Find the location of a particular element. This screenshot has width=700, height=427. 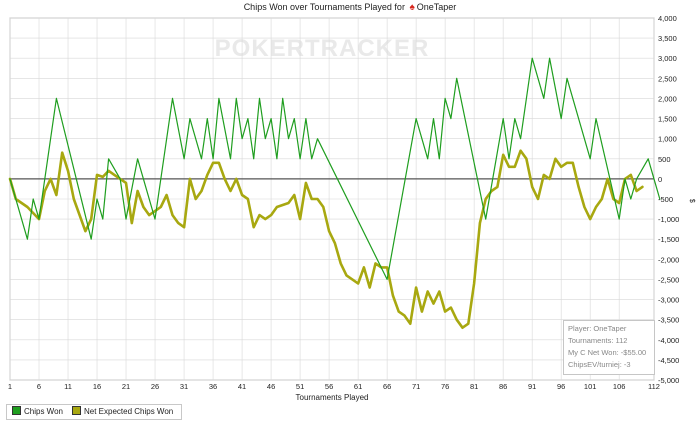

chart-title-prefix: Chips Won over Tournaments Played for is located at coordinates (324, 7).